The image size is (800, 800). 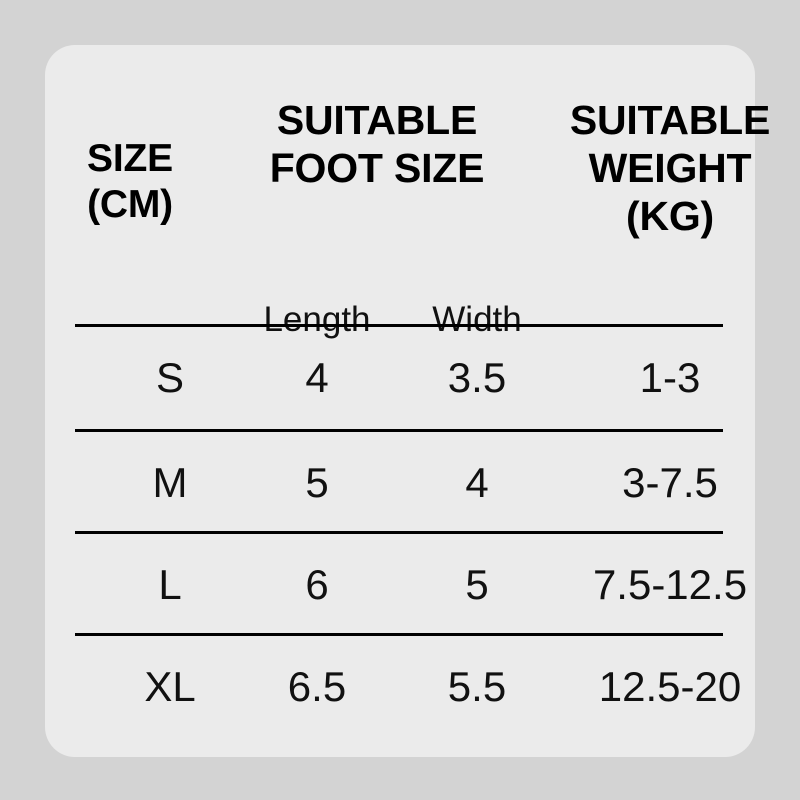 I want to click on column-subheader-width: Width, so click(x=477, y=319).